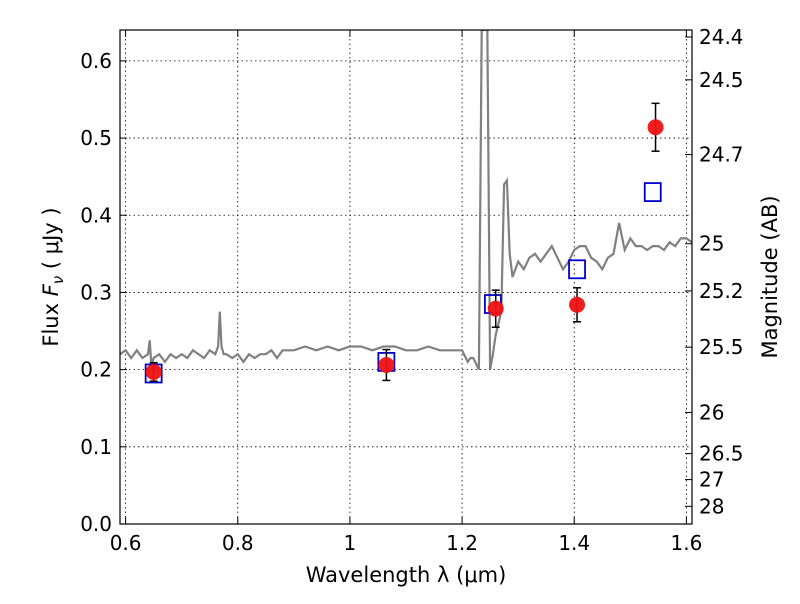 Image resolution: width=800 pixels, height=604 pixels. Describe the element at coordinates (721, 291) in the screenshot. I see `mag-tick-label: 25.2` at that location.